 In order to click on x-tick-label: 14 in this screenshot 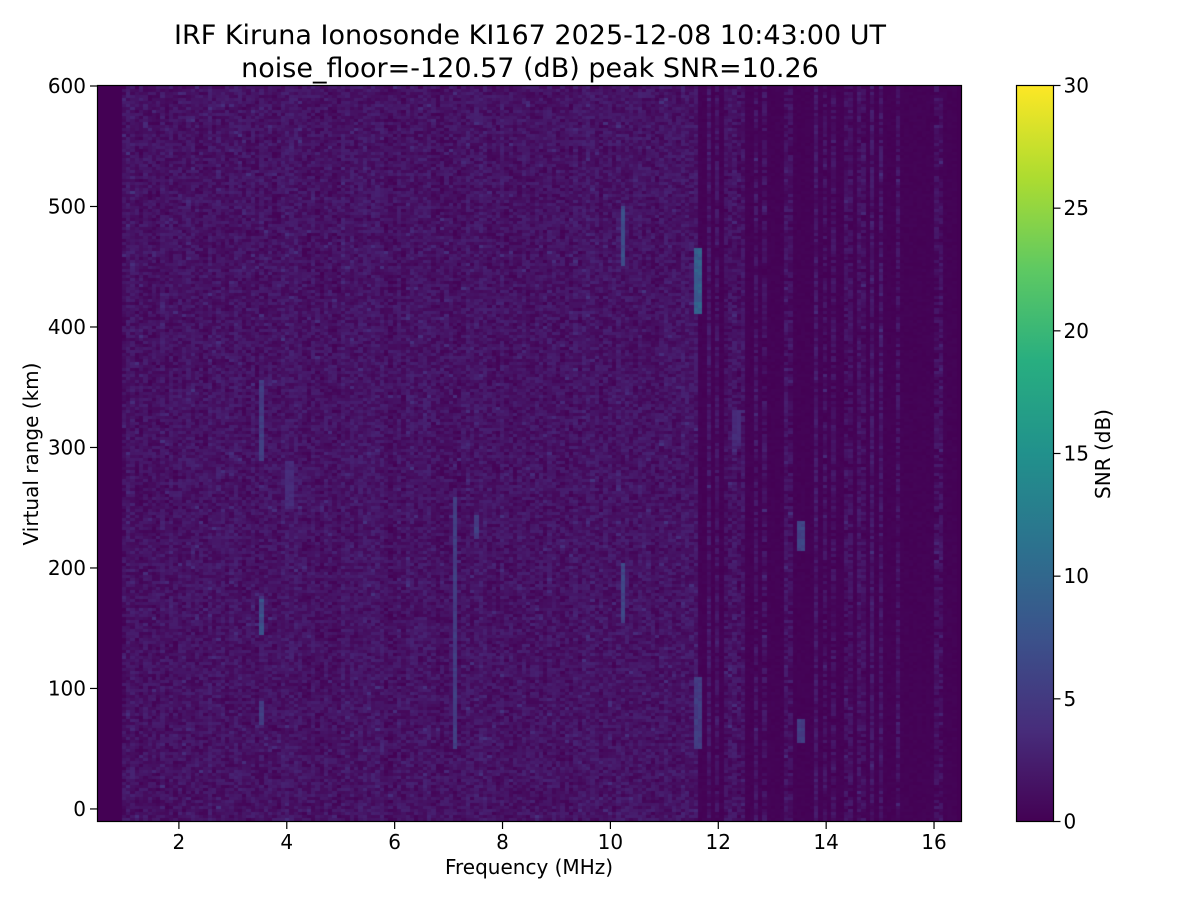, I will do `click(825, 842)`.